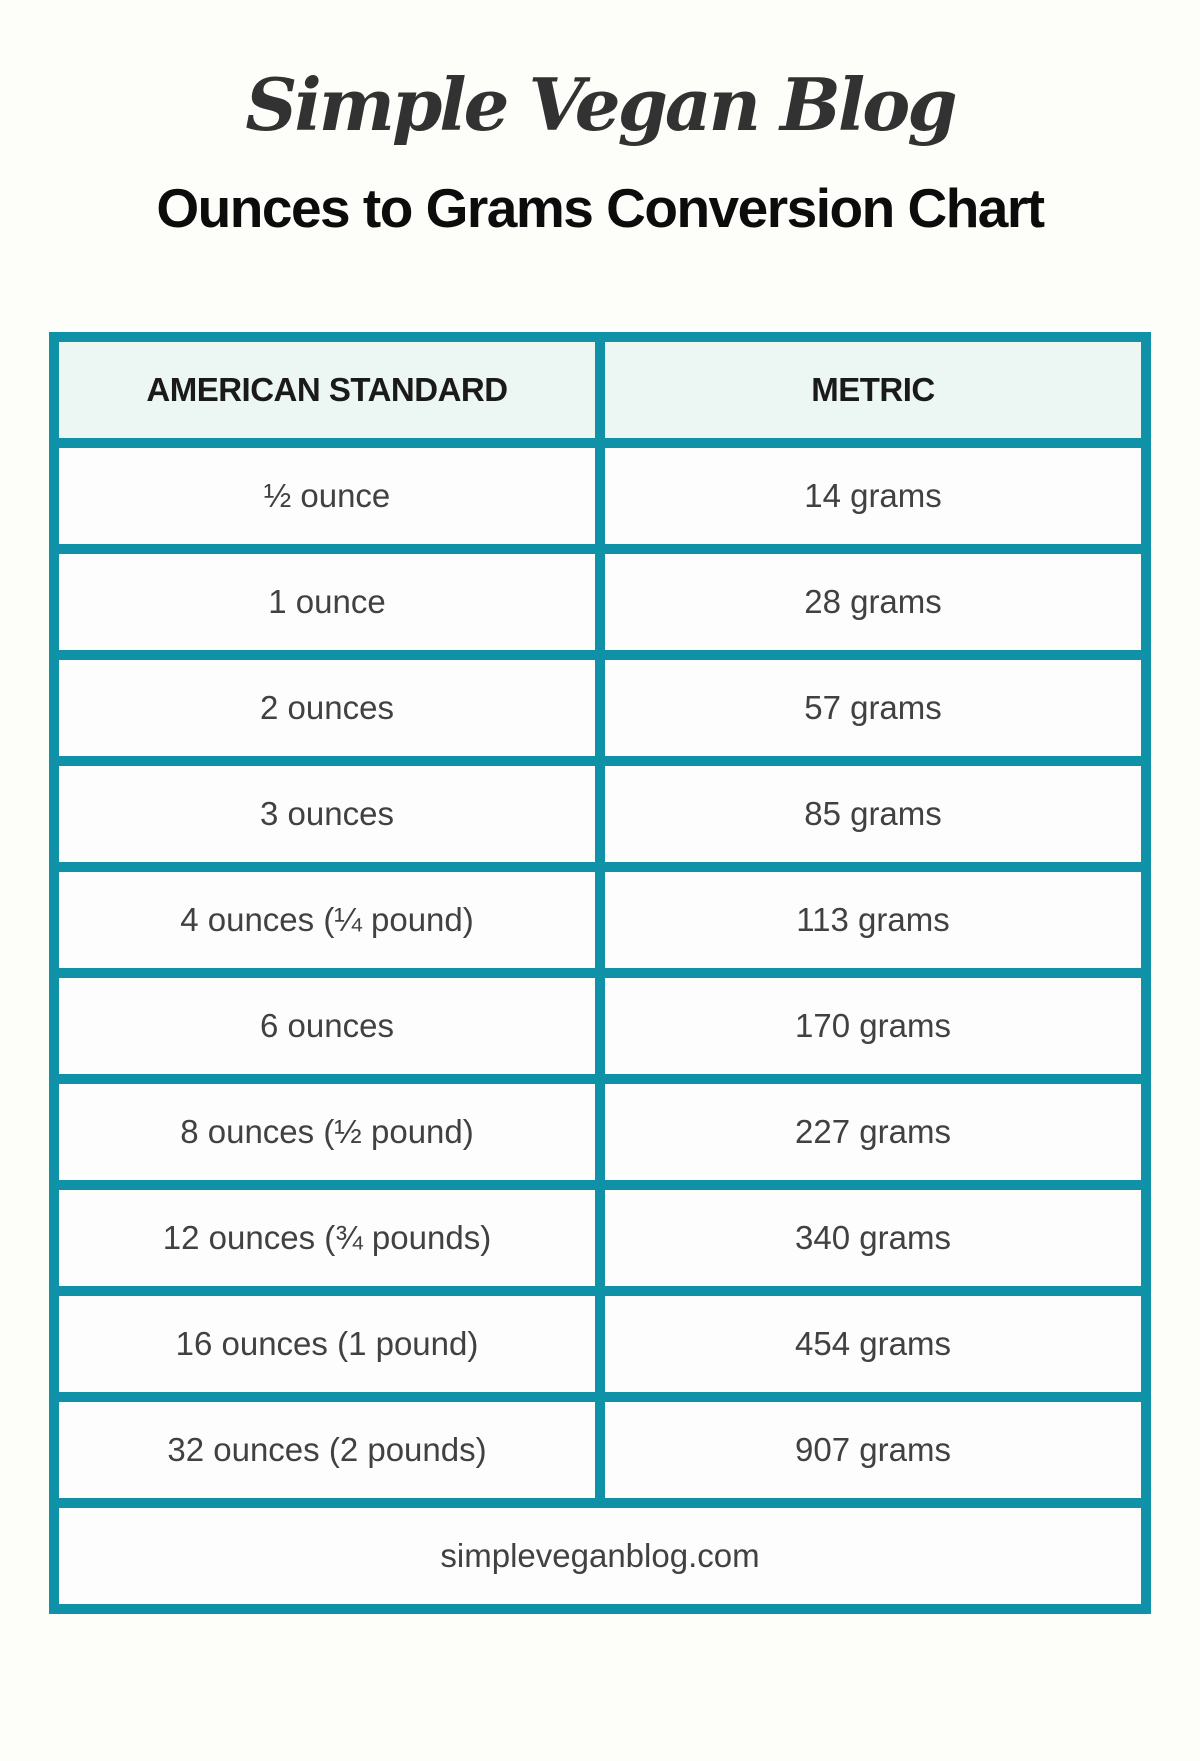 This screenshot has width=1200, height=1761. What do you see at coordinates (873, 1025) in the screenshot?
I see `grams-cell: 170 grams` at bounding box center [873, 1025].